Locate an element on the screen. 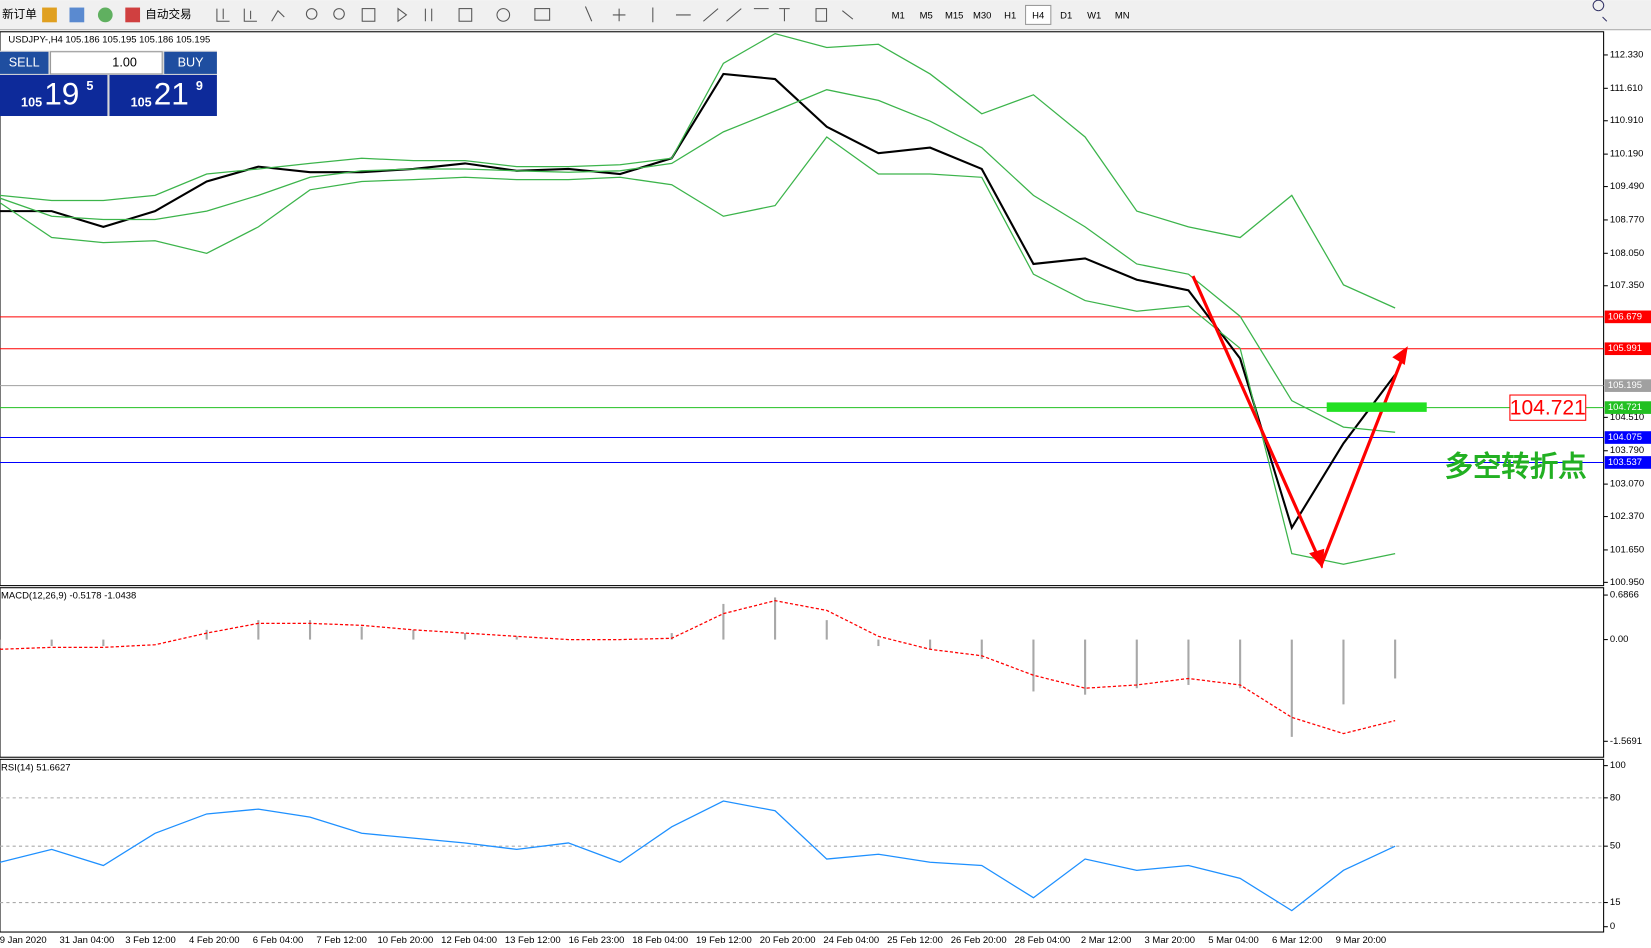 This screenshot has height=948, width=1651. timeframes: M1 M5 M15 M30 H1 H4 D1 W1 MN is located at coordinates (1011, 14).